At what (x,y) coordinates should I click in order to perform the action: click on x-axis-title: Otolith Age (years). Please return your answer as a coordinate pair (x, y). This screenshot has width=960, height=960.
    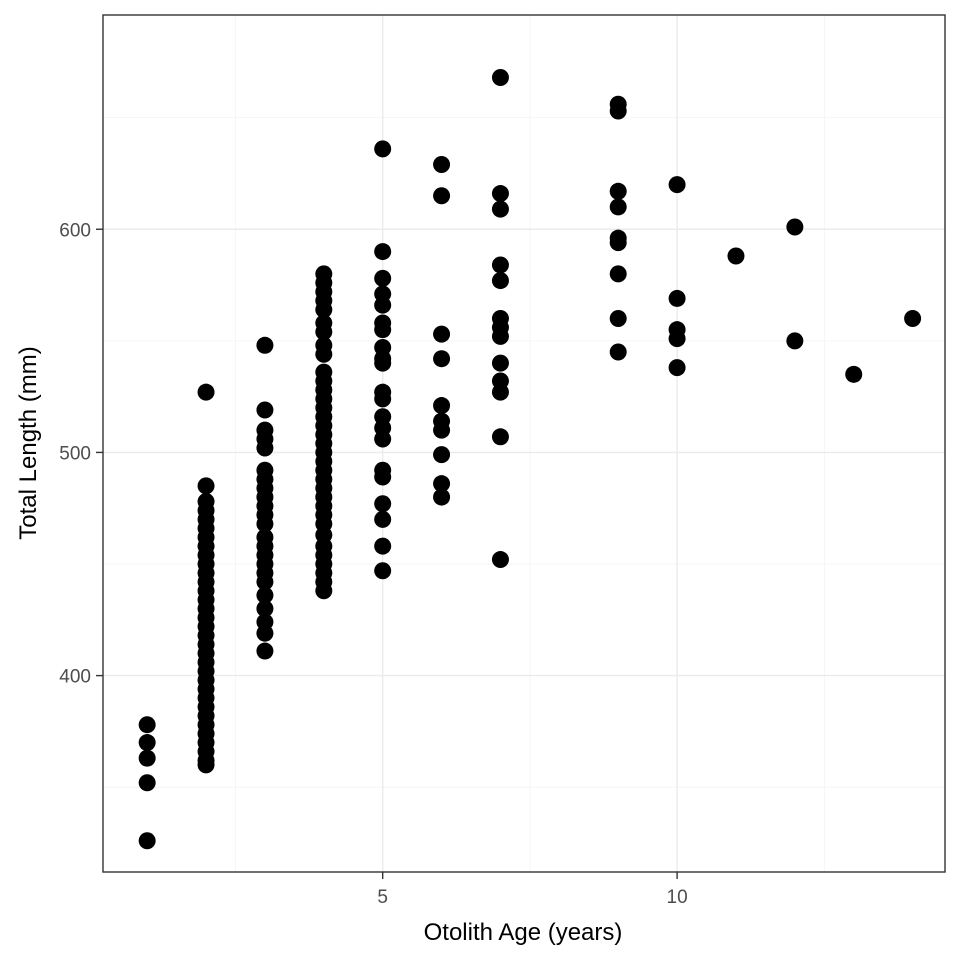
    Looking at the image, I should click on (523, 932).